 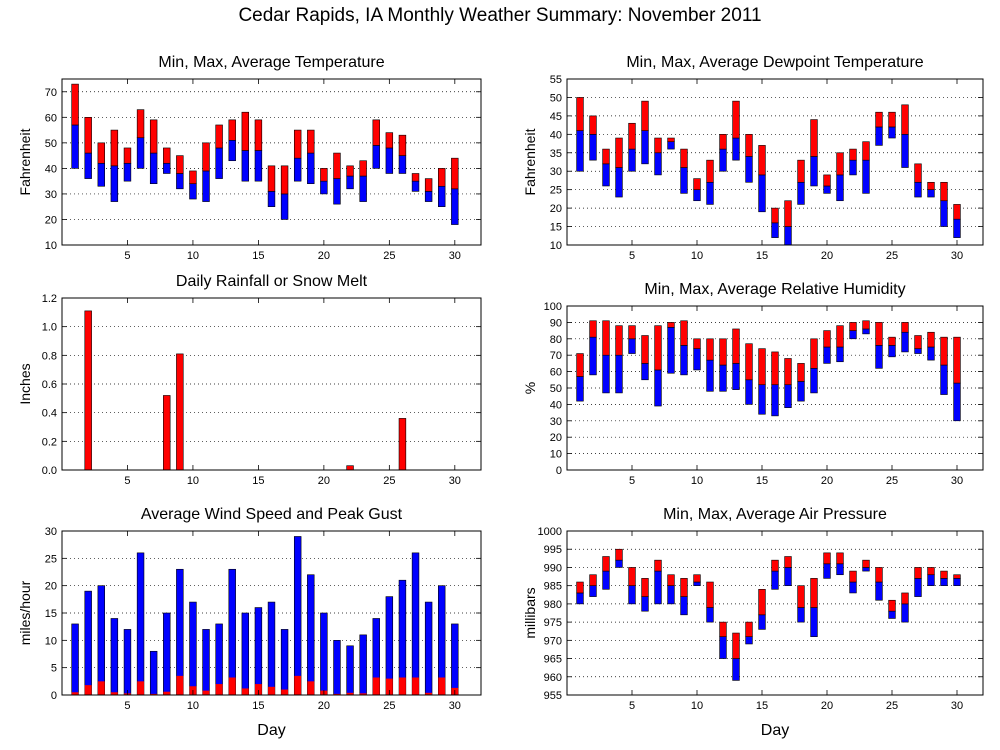 I want to click on y-axis-label: %, so click(x=530, y=388).